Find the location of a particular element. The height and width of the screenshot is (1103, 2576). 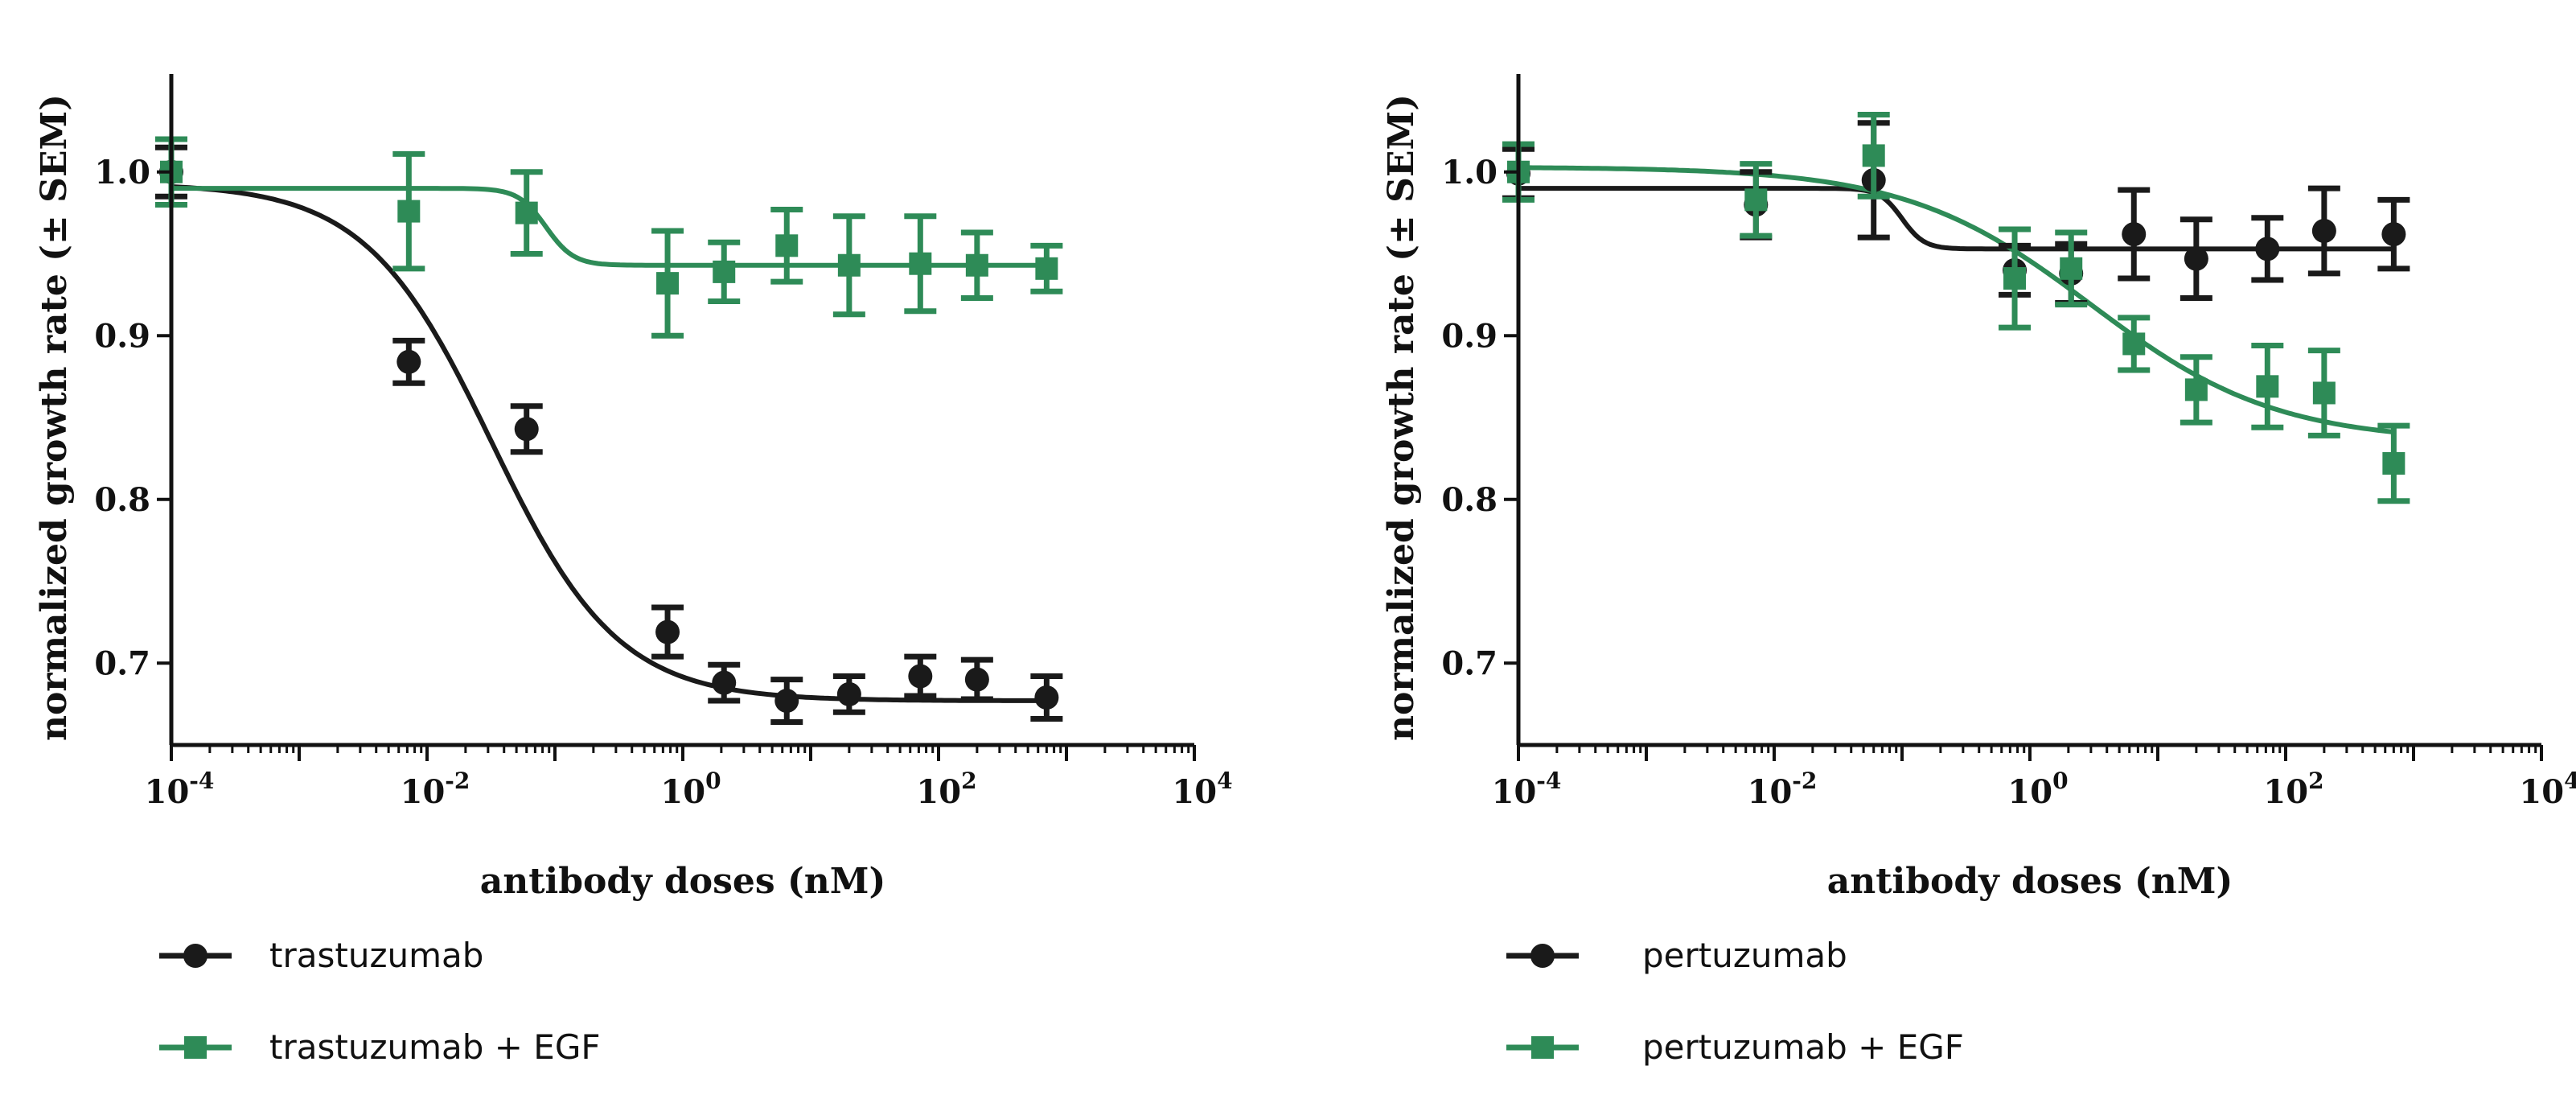

legend-label-pertuzumab: pertuzumab is located at coordinates (1744, 955).